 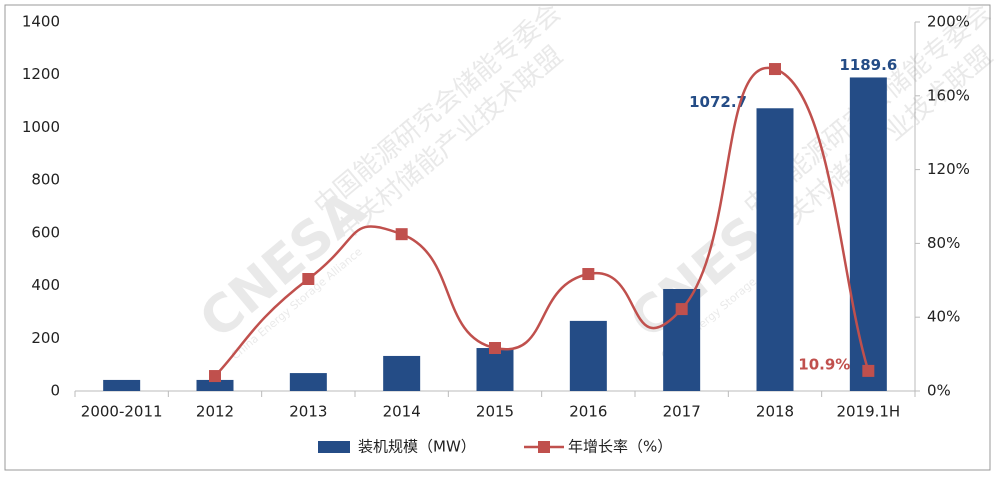 I want to click on x-tick-label: 2014, so click(x=402, y=412).